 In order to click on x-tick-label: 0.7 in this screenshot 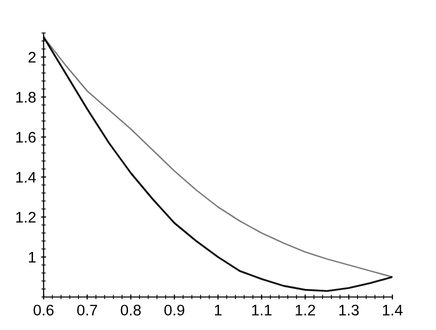, I will do `click(87, 310)`.